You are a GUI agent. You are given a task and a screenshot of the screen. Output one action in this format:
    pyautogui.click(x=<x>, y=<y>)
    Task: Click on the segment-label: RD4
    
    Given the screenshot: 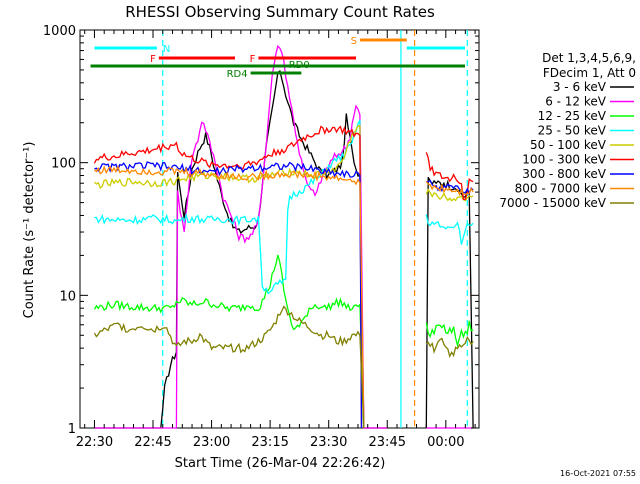 What is the action you would take?
    pyautogui.click(x=237, y=74)
    